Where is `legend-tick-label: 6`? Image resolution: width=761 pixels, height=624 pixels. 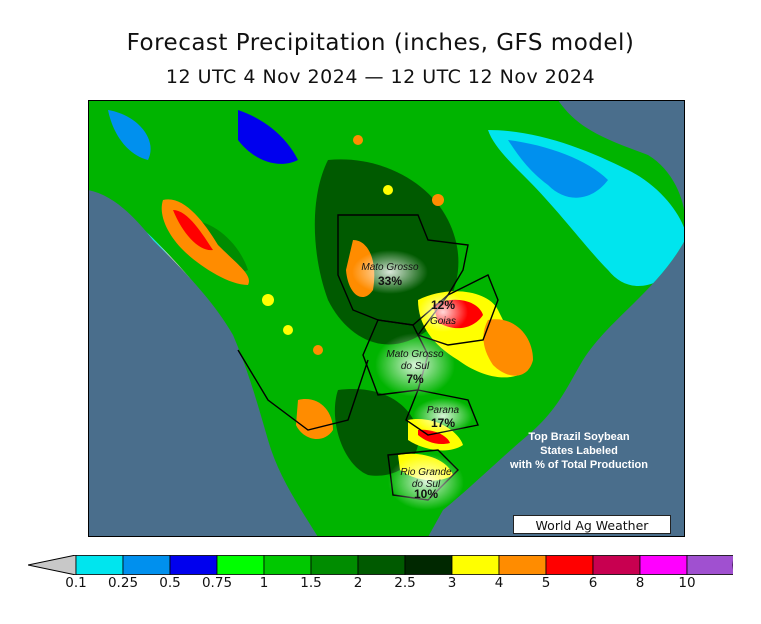
legend-tick-label: 6 is located at coordinates (593, 583).